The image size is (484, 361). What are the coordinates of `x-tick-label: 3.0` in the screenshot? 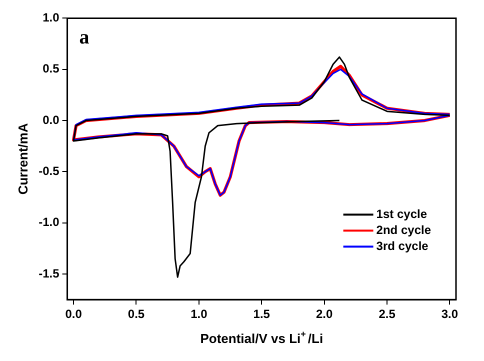 It's located at (449, 314).